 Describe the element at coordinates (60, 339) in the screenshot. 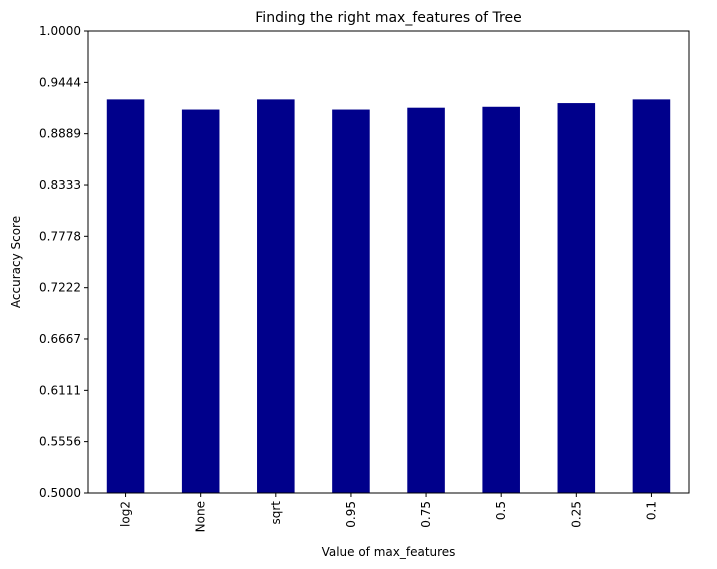

I see `y-tick-label: 0.6667` at that location.